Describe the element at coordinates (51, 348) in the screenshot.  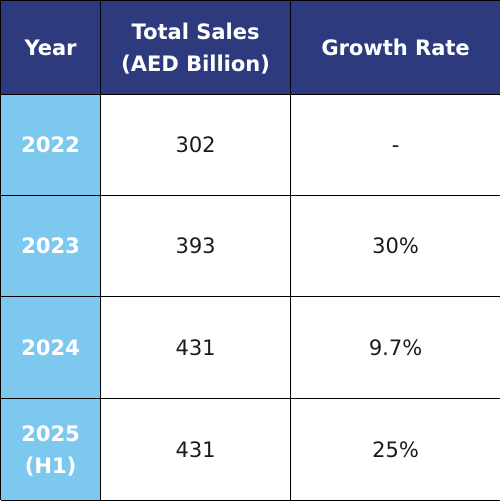
I see `row-year: 2024` at that location.